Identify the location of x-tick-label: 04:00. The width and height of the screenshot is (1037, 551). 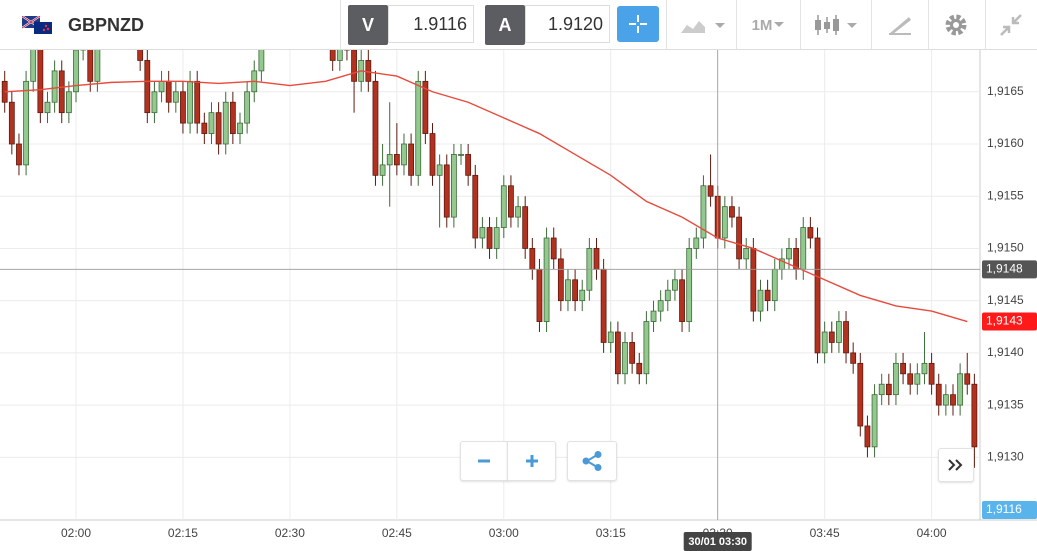
(932, 533).